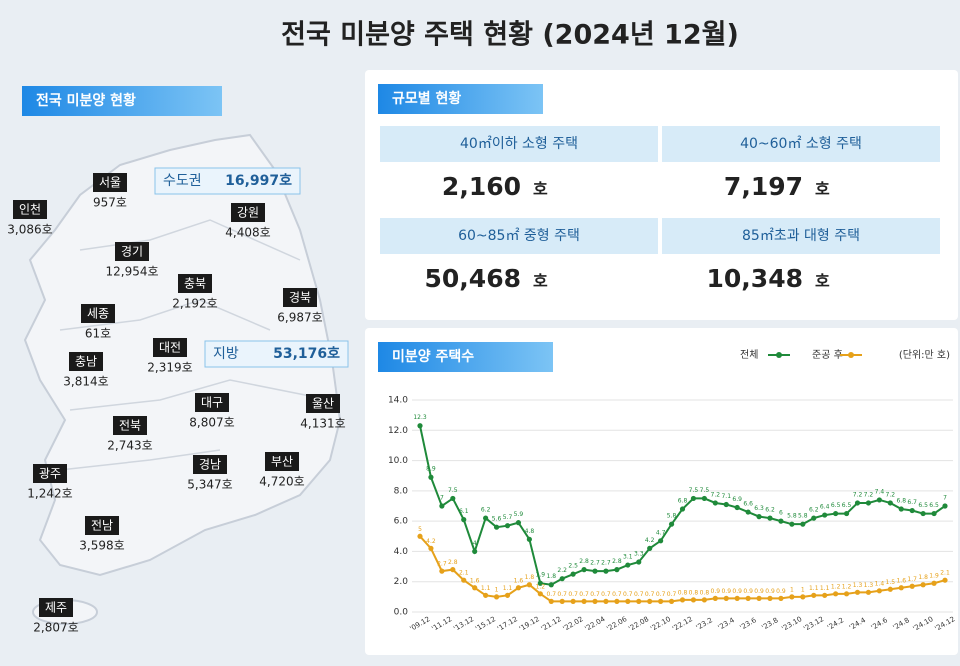 The image size is (960, 666). I want to click on data-label: 6.1, so click(464, 511).